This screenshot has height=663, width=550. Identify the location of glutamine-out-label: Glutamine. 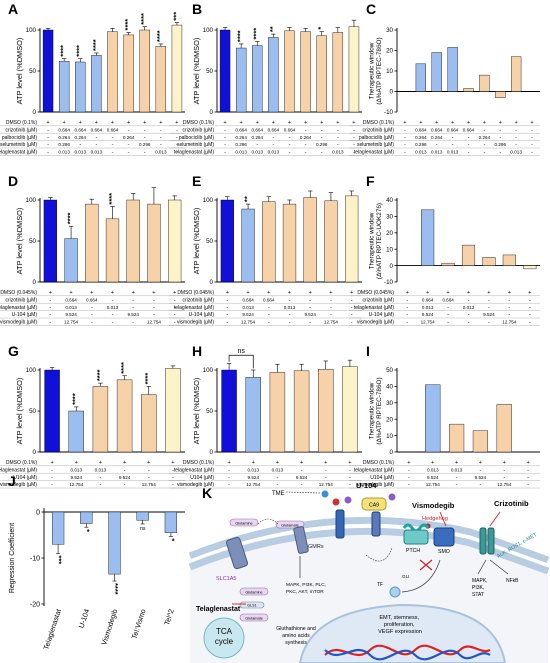
(243, 524).